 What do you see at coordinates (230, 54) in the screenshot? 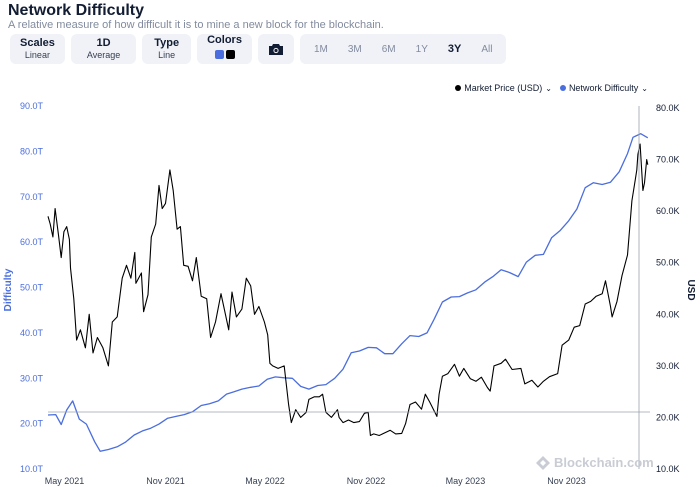
I see `price-color-swatch` at bounding box center [230, 54].